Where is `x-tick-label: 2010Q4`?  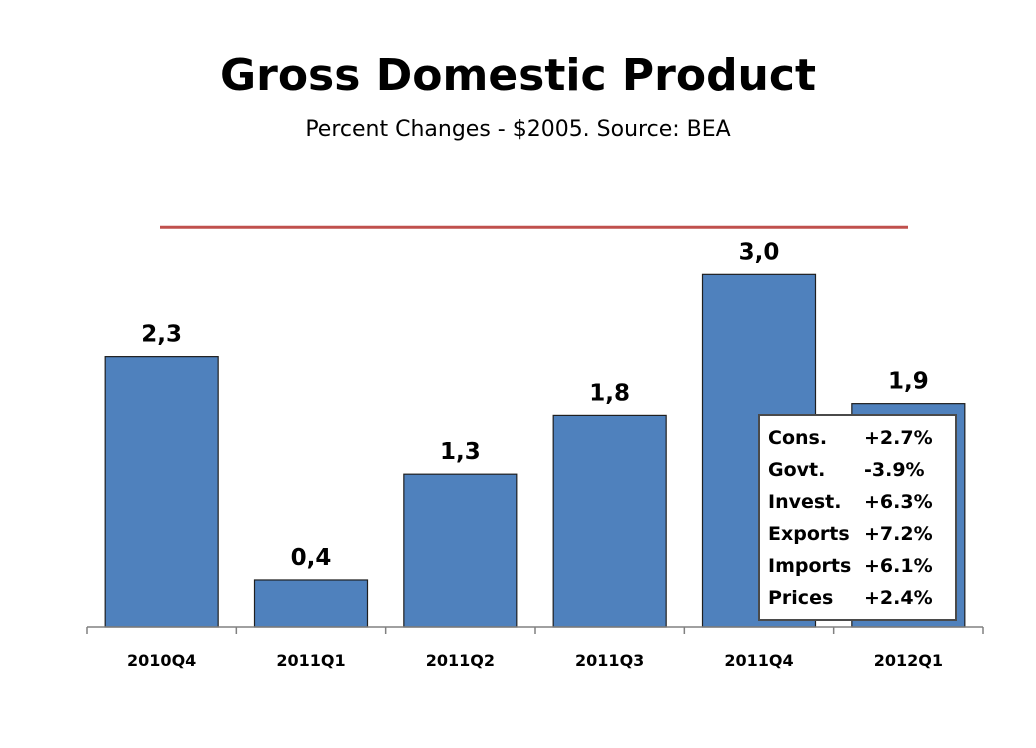
x-tick-label: 2010Q4 is located at coordinates (161, 660).